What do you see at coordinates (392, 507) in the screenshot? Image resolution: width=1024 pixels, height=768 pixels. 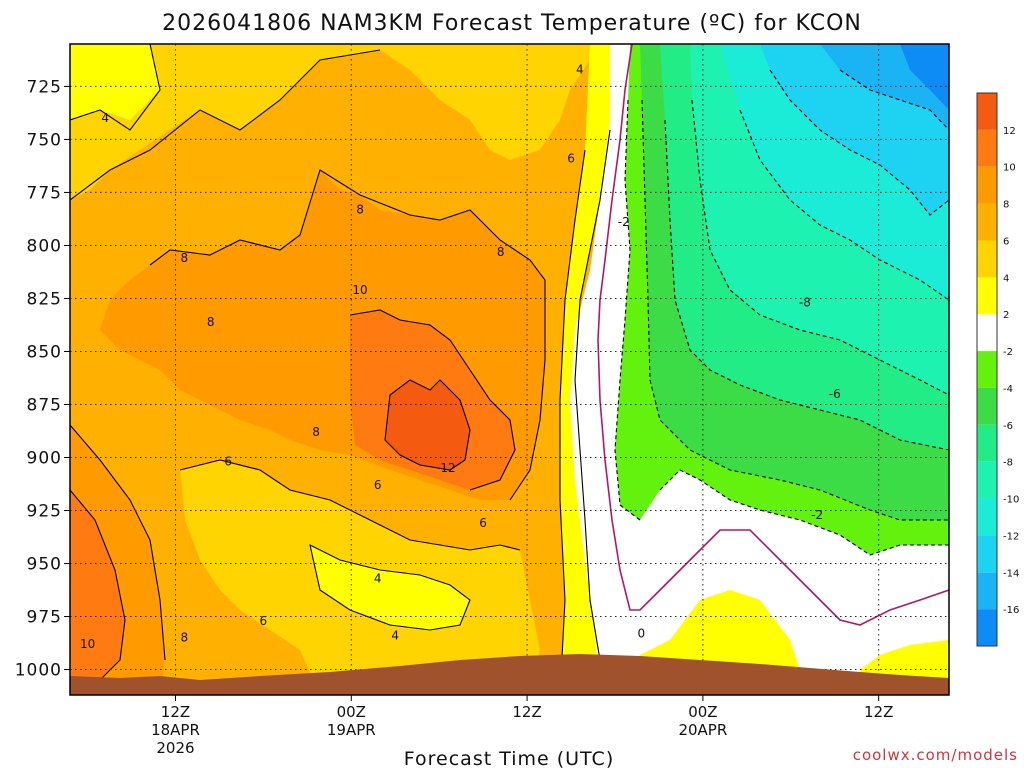 I see `band-6-8-lower-mid` at bounding box center [392, 507].